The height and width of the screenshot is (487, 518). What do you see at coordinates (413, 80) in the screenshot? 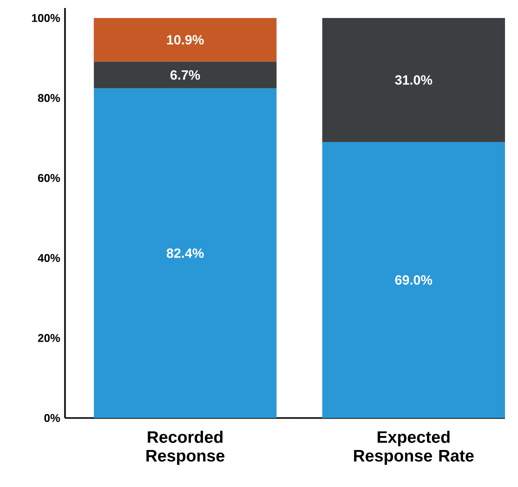
I see `data-label: 31.0%` at bounding box center [413, 80].